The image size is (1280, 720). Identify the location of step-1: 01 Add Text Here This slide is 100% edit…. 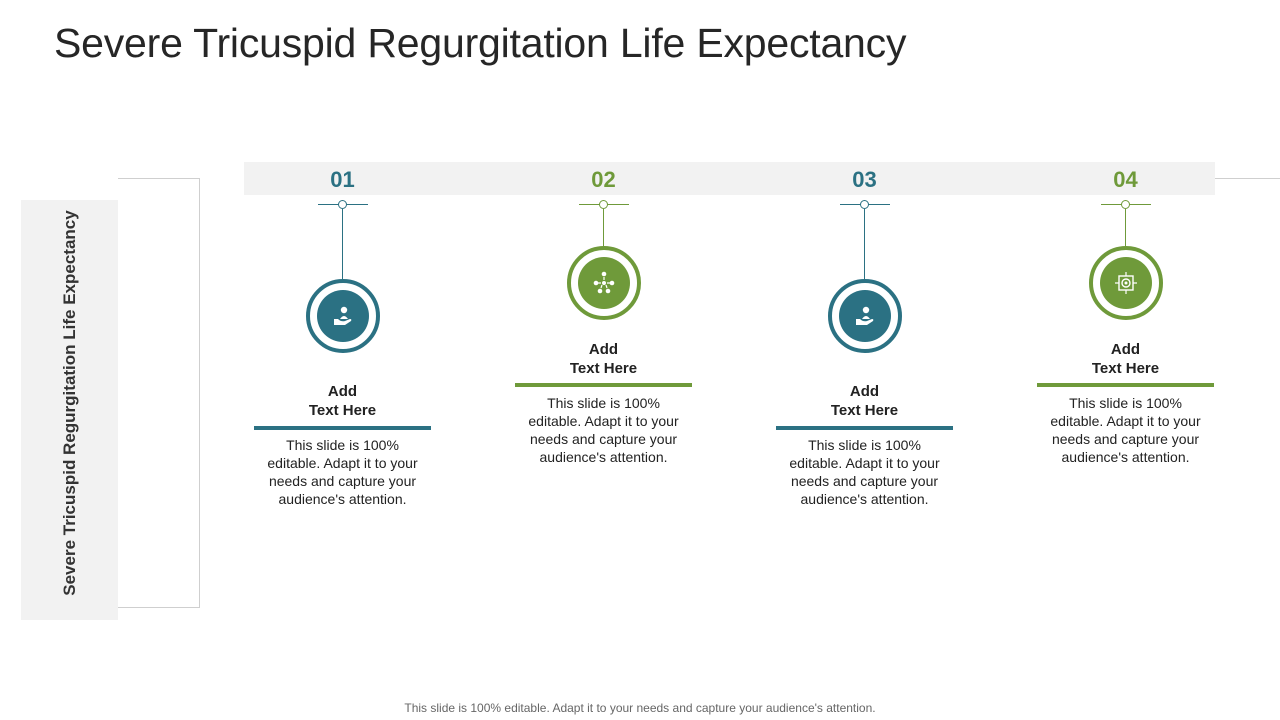
(342, 352).